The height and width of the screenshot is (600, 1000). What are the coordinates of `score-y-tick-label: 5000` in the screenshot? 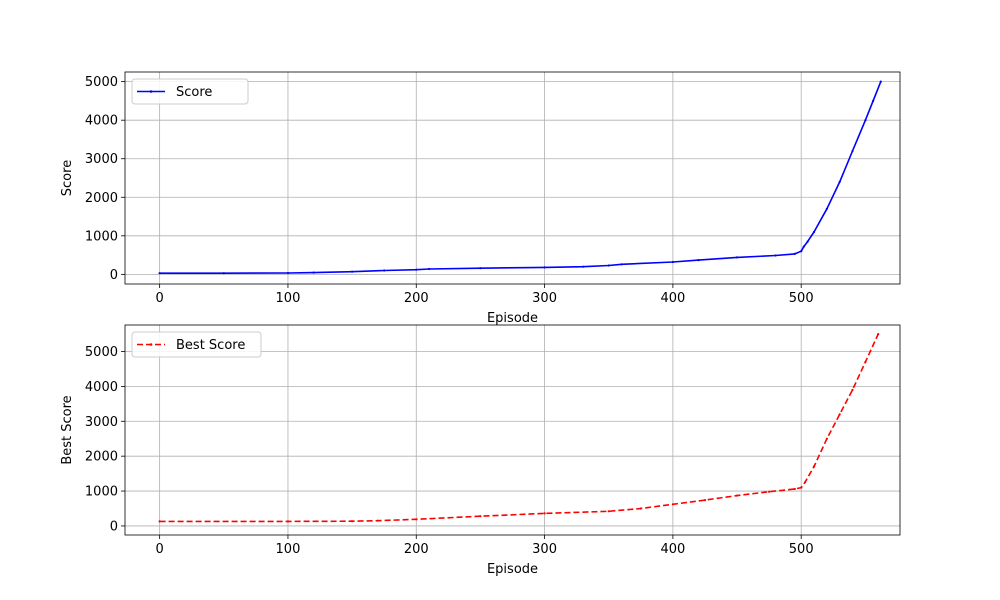 It's located at (101, 82).